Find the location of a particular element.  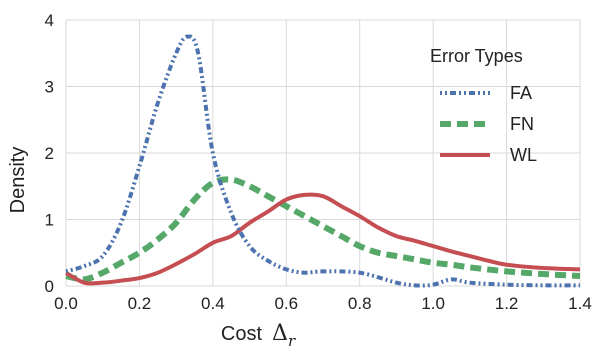

y-axis-label: Density is located at coordinates (18, 180).